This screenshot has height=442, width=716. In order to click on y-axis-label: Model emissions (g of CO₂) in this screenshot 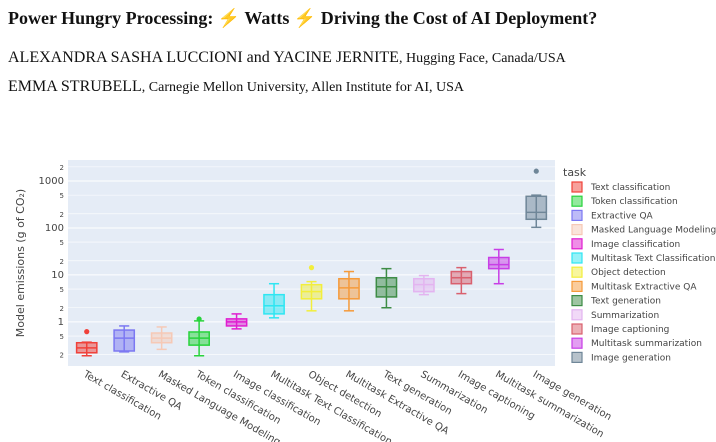, I will do `click(20, 263)`.